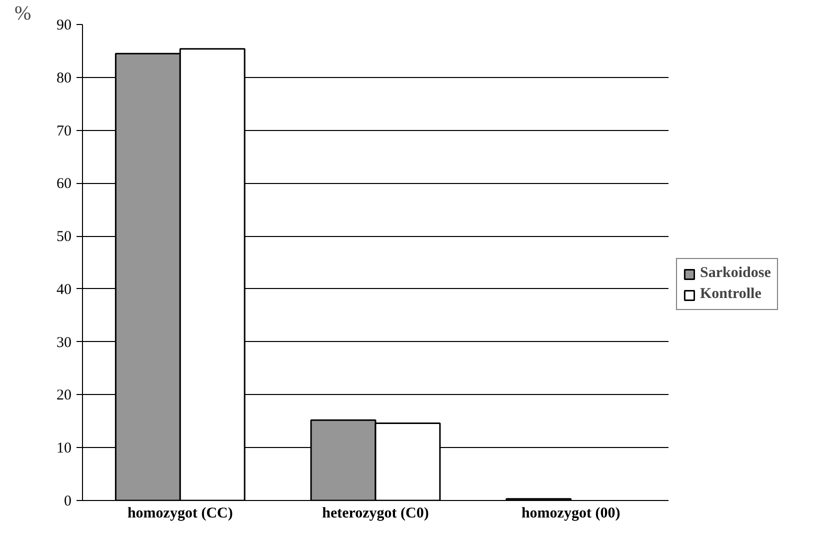 The height and width of the screenshot is (544, 836). I want to click on y-tick-label: 0, so click(68, 502).